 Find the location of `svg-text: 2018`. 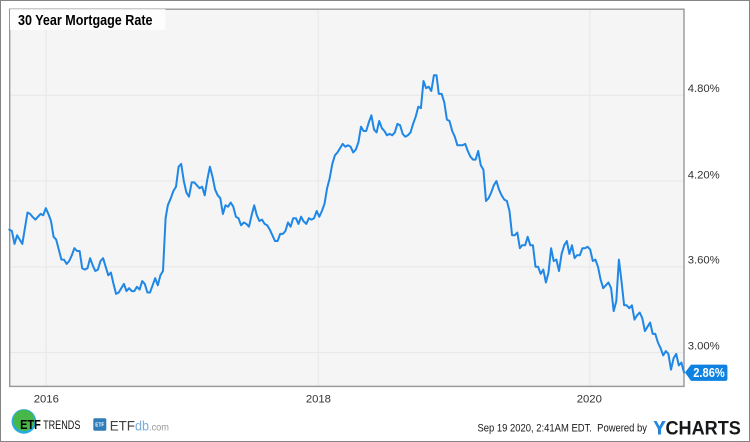

svg-text: 2018 is located at coordinates (318, 400).